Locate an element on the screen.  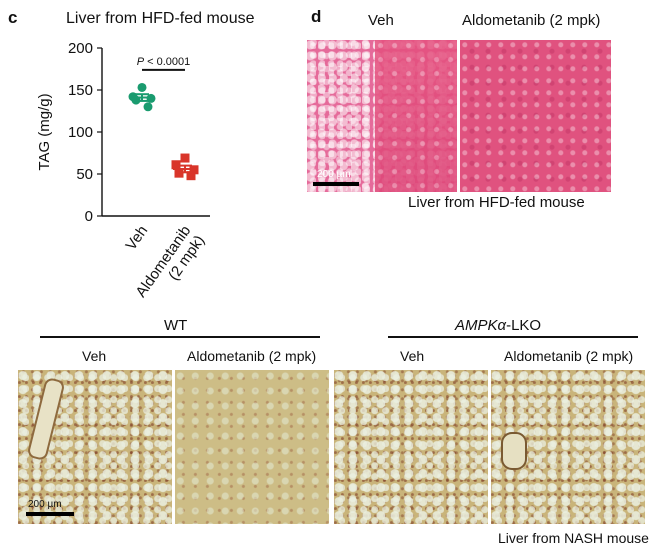
y-tick-label: 200 is located at coordinates (80, 48).